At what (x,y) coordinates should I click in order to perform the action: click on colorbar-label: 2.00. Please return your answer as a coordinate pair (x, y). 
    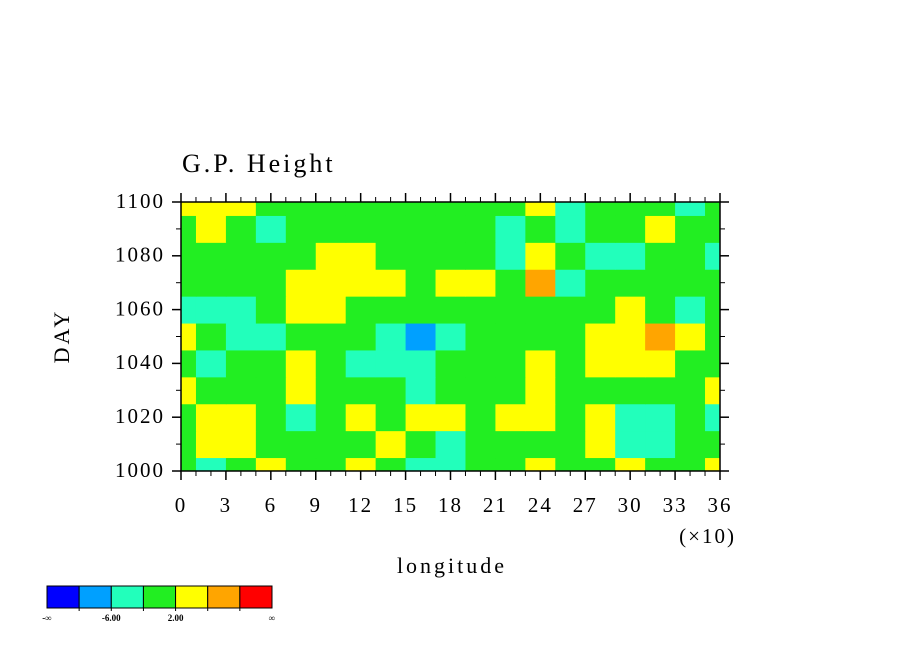
    Looking at the image, I should click on (176, 618).